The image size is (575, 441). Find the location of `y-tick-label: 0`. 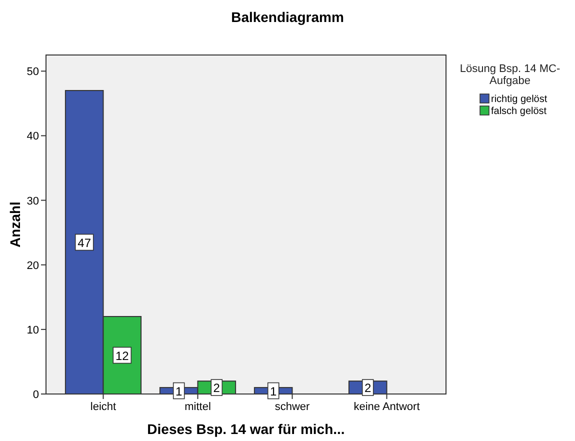

y-tick-label: 0 is located at coordinates (35, 395).